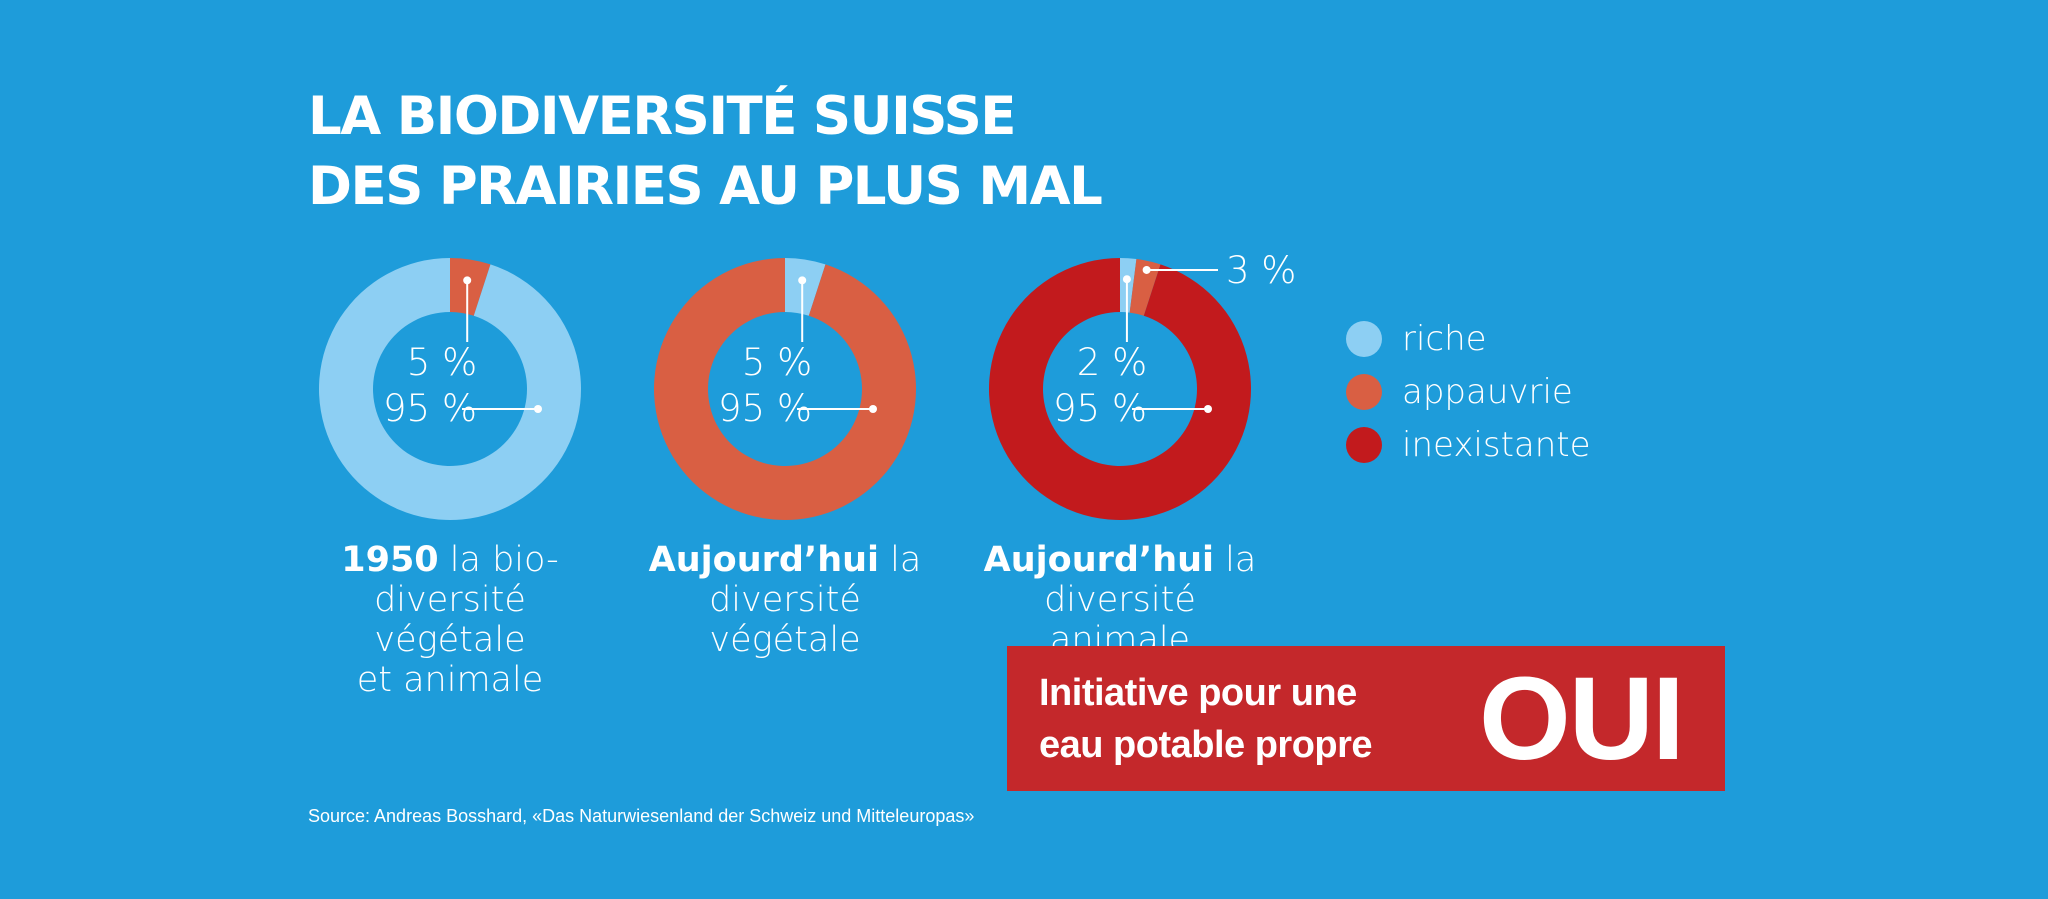 This screenshot has width=2048, height=899. Describe the element at coordinates (785, 620) in the screenshot. I see `caption-today-plants-line2: diversité végétale` at that location.